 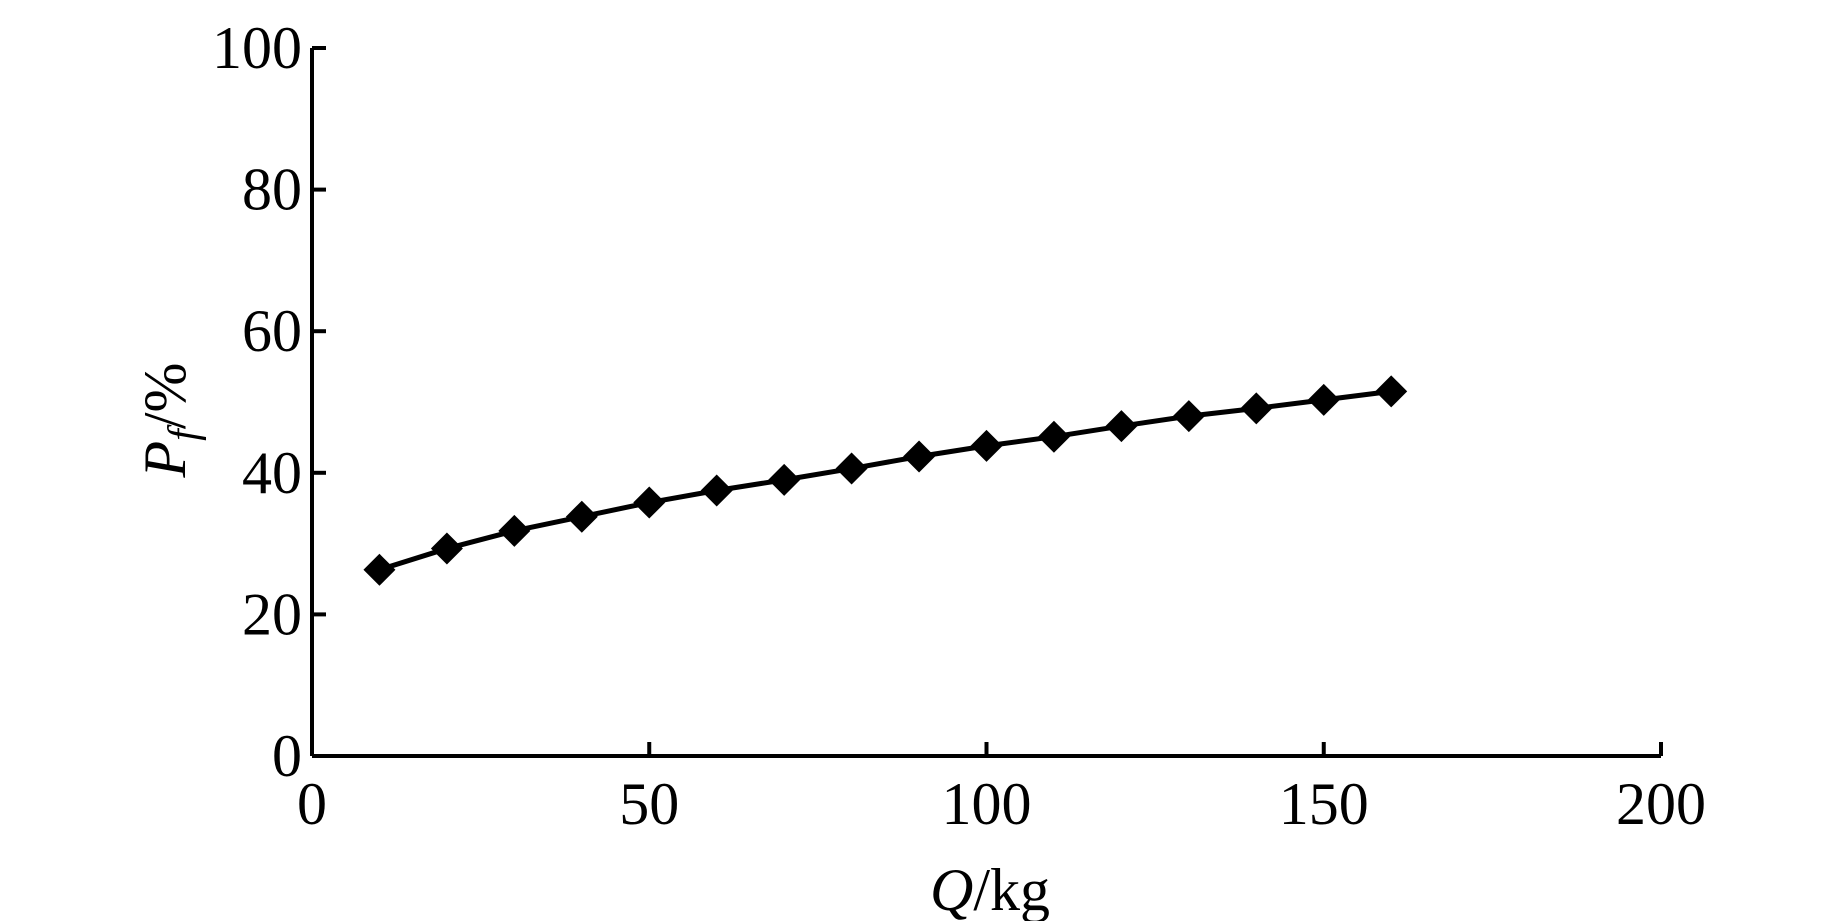 I want to click on x-axis-label-unit: /kg, so click(x=1011, y=889).